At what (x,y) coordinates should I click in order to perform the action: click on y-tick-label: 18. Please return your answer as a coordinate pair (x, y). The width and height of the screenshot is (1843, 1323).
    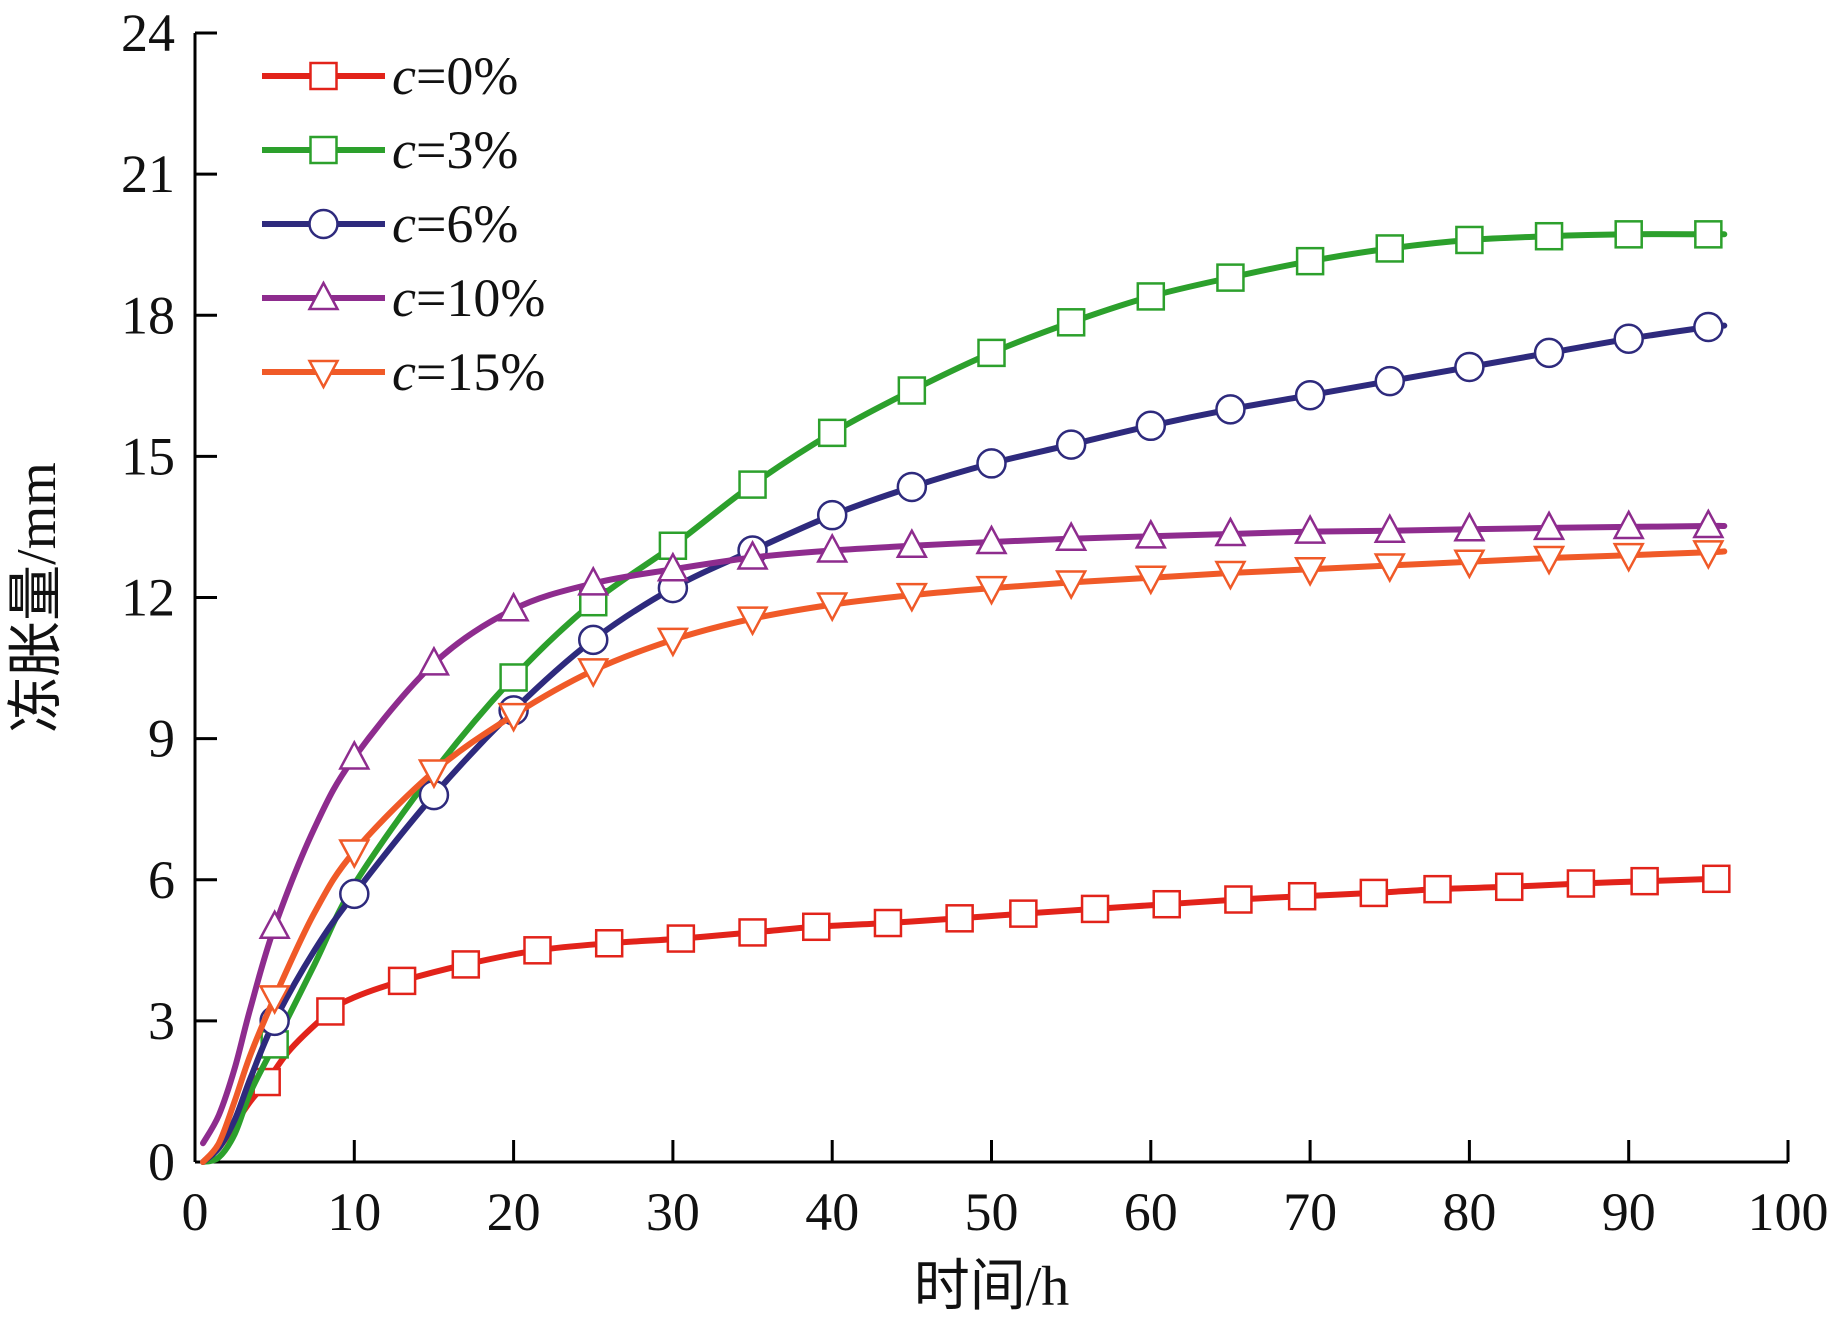
    Looking at the image, I should click on (148, 315).